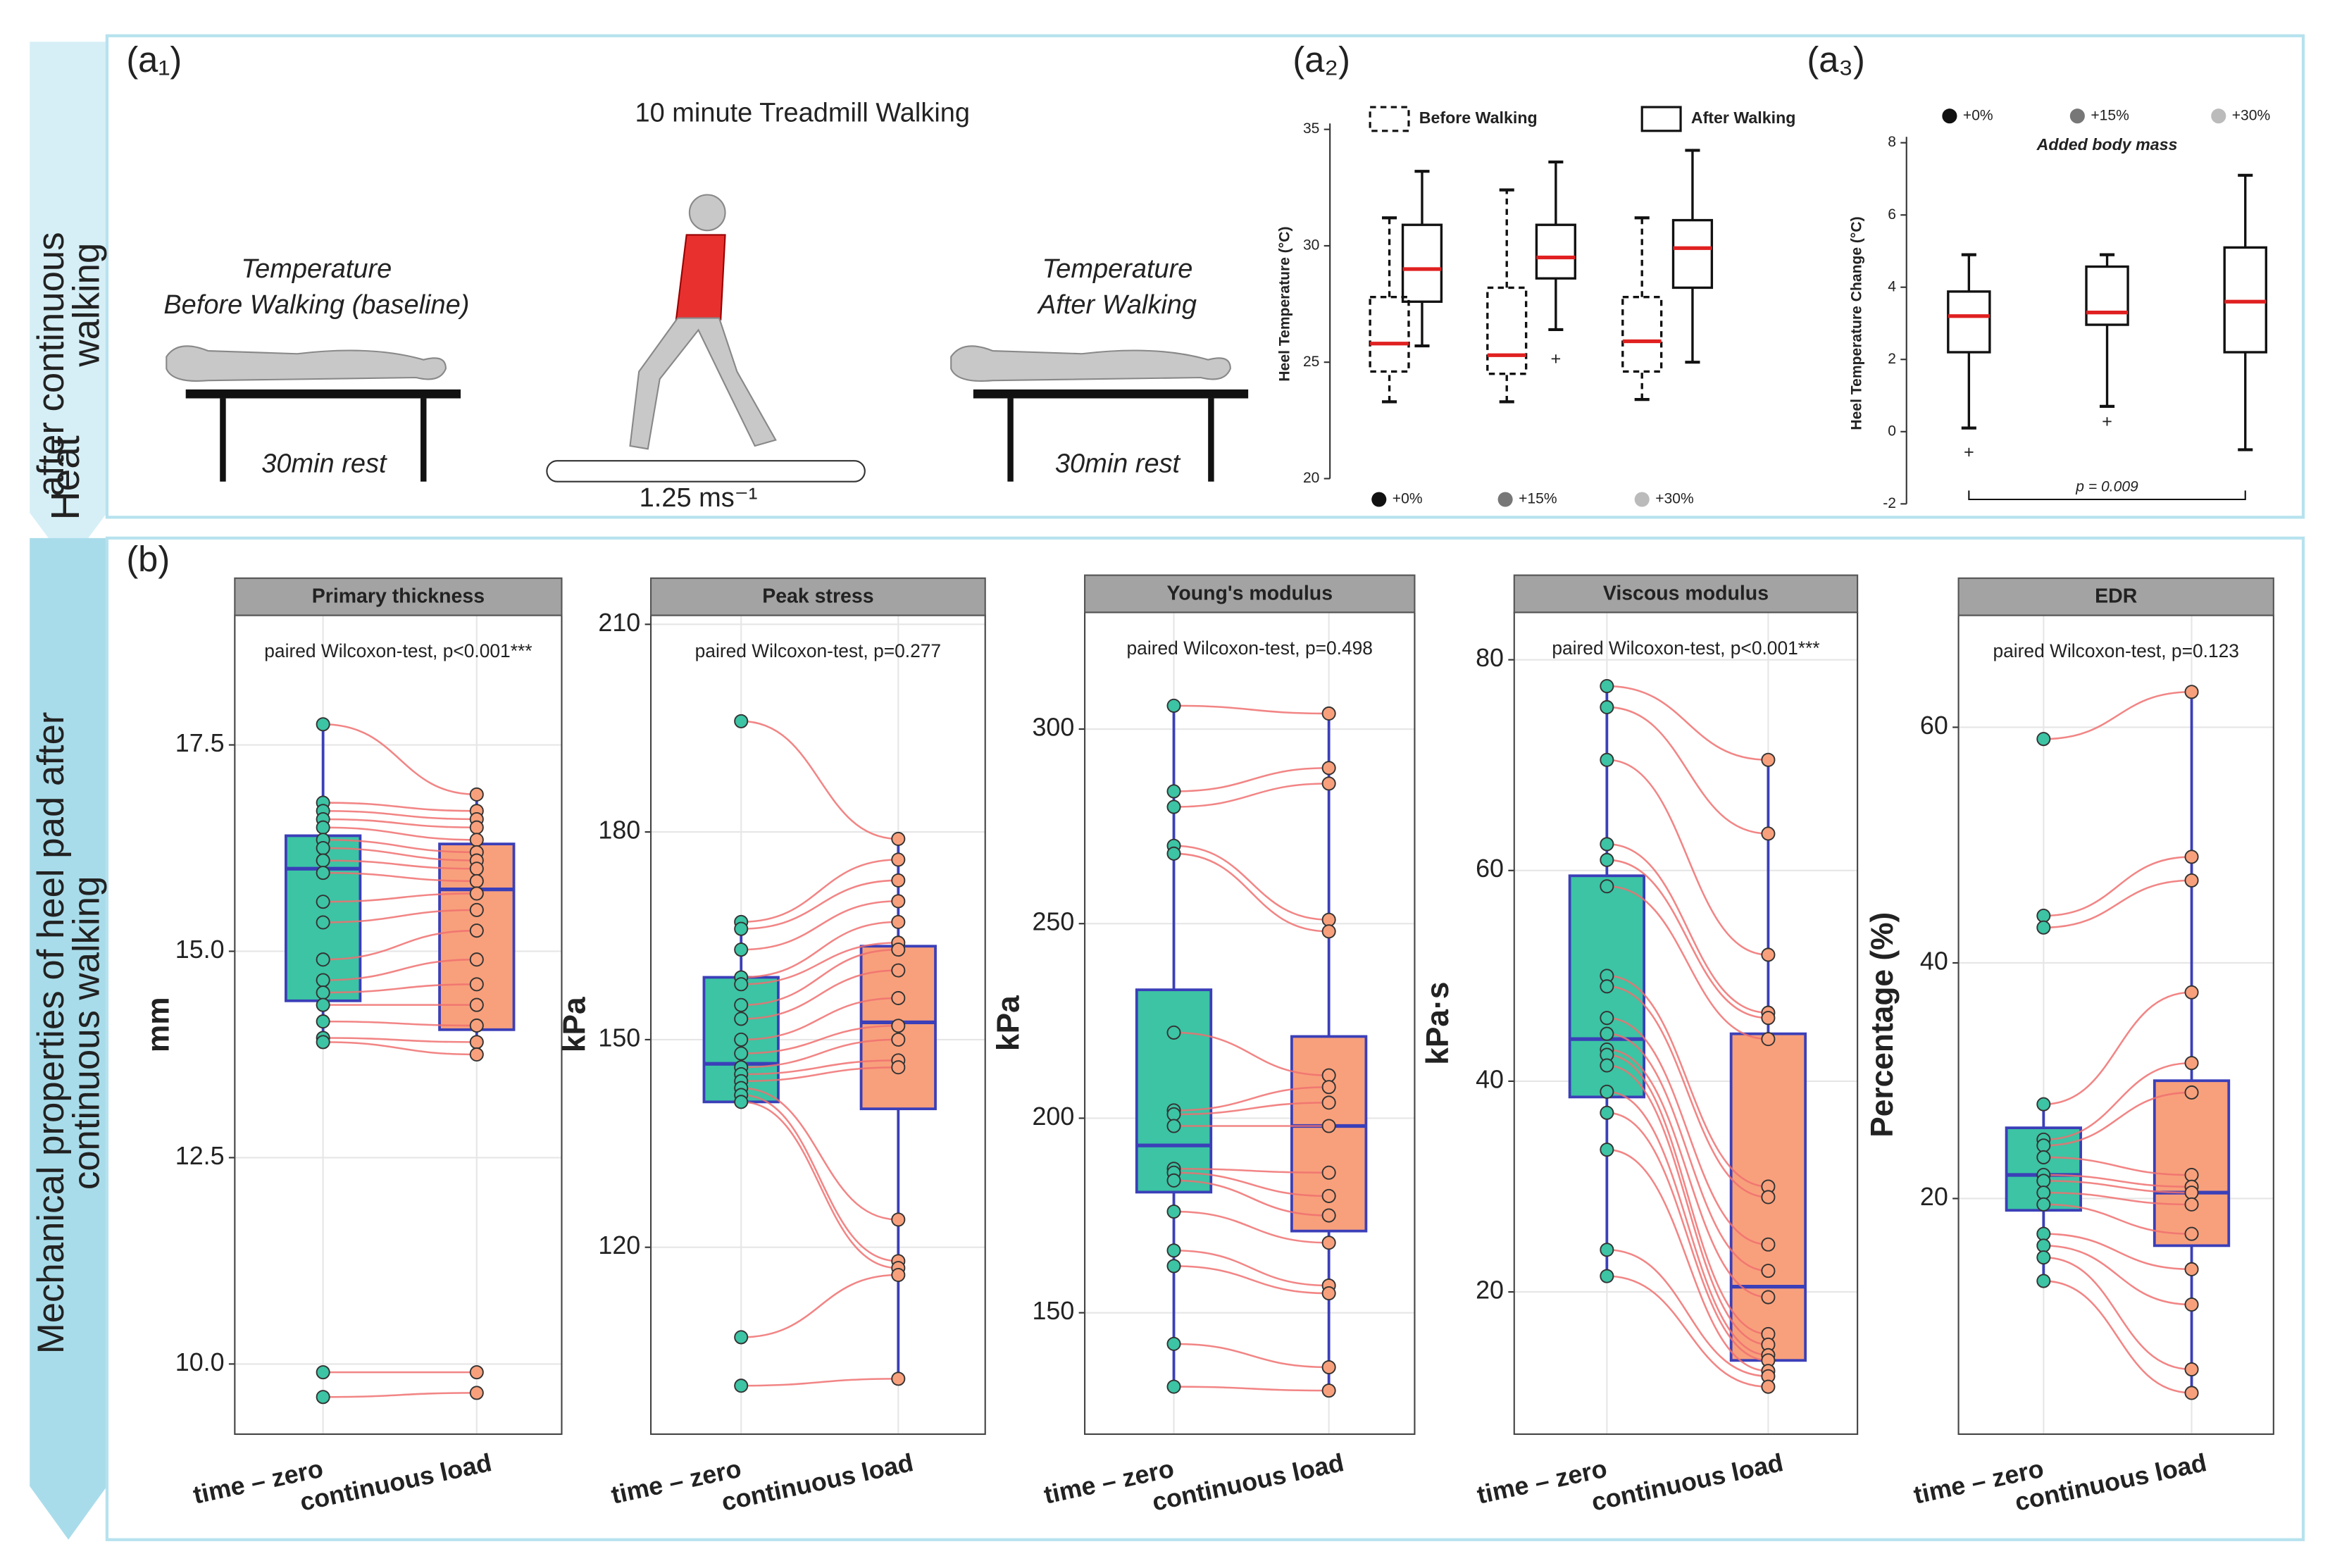 The image size is (2330, 1568). I want to click on y-tick-label: 0, so click(1892, 431).